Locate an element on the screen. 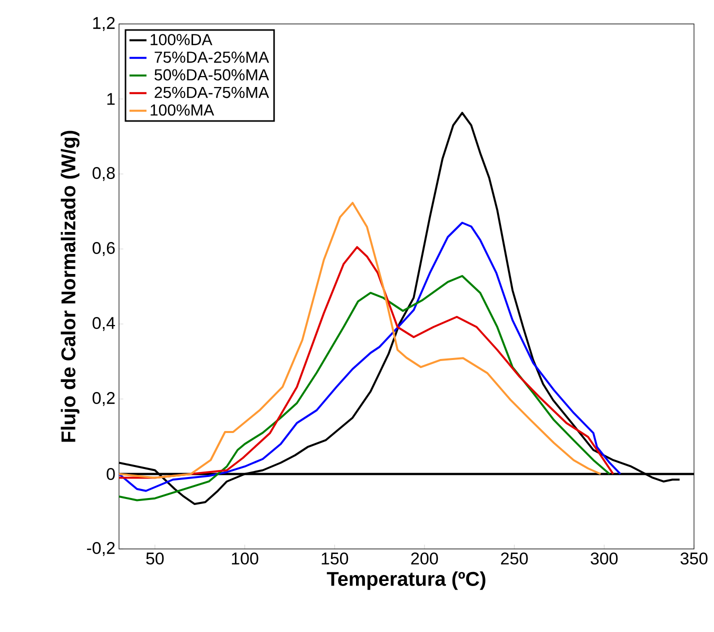 The width and height of the screenshot is (714, 632). x-axis-title: Temperatura (ºC) is located at coordinates (406, 580).